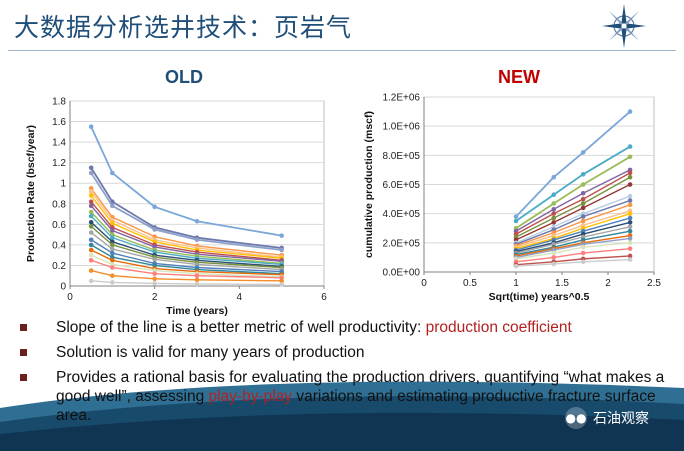  I want to click on old-chart-label: OLD, so click(184, 77).